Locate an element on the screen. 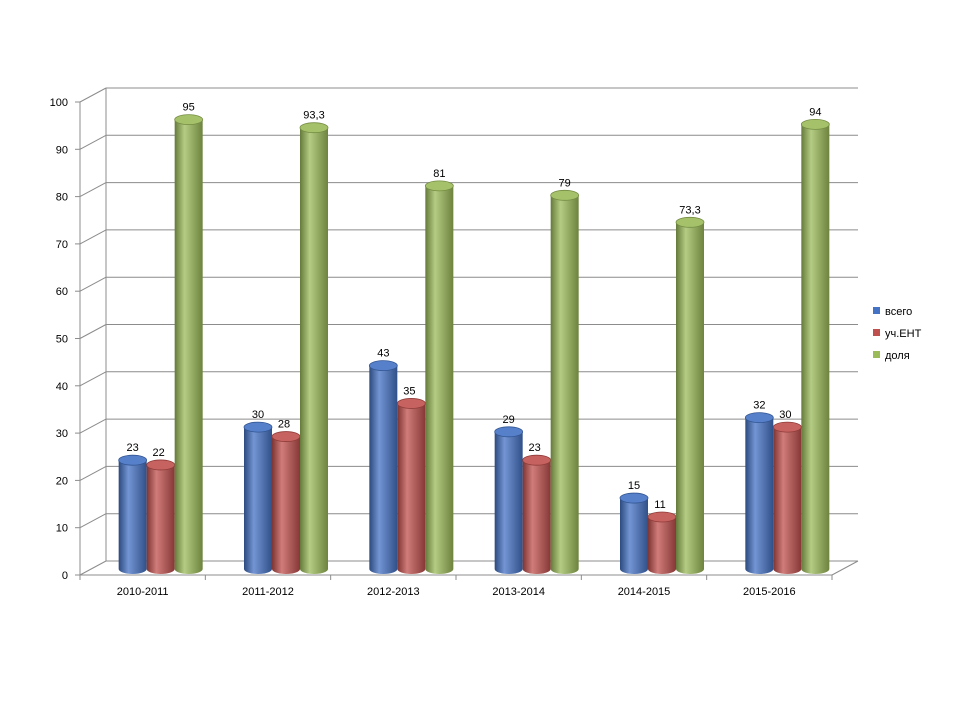 The height and width of the screenshot is (720, 960). data-label: 93,3 is located at coordinates (313, 116).